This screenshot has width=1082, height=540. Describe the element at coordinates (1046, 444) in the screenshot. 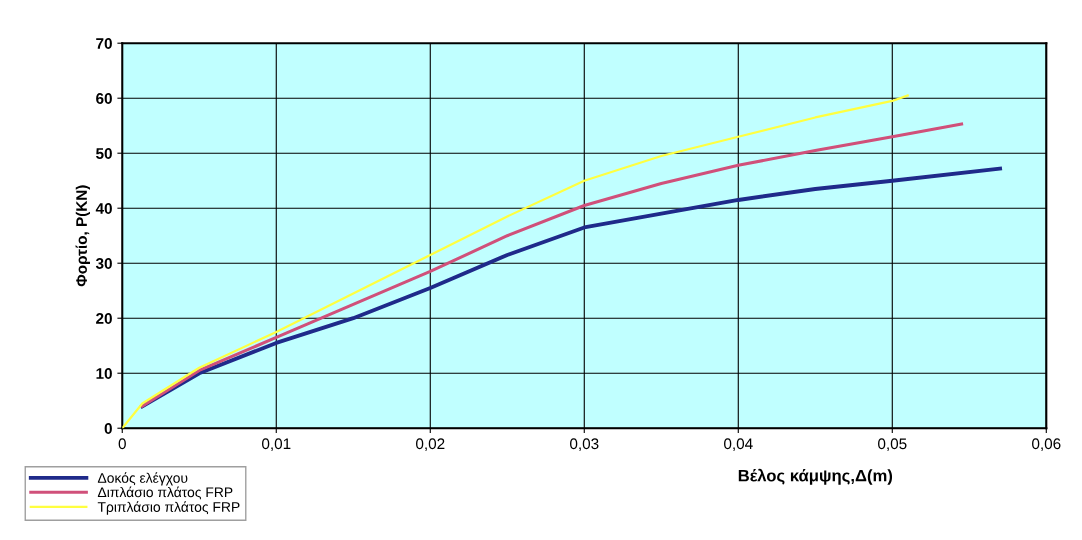

I see `x-tick-label: 0,06` at that location.